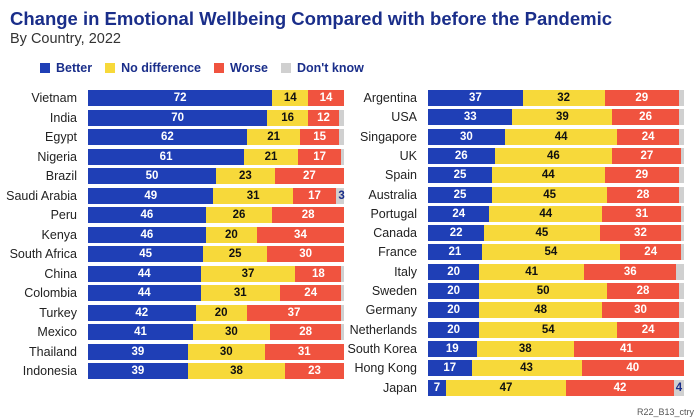  Describe the element at coordinates (294, 312) in the screenshot. I see `bar-segment-worse: 37` at that location.